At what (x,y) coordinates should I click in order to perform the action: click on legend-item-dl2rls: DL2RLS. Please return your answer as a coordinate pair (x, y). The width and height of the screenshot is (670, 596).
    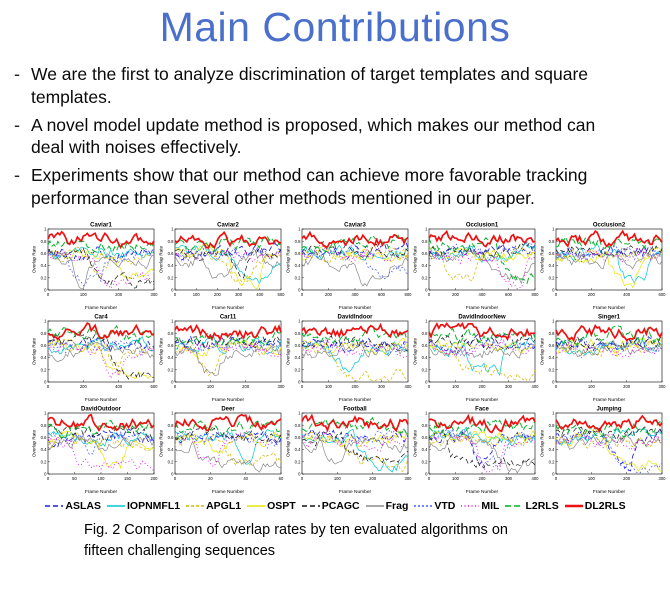
    Looking at the image, I should click on (595, 506).